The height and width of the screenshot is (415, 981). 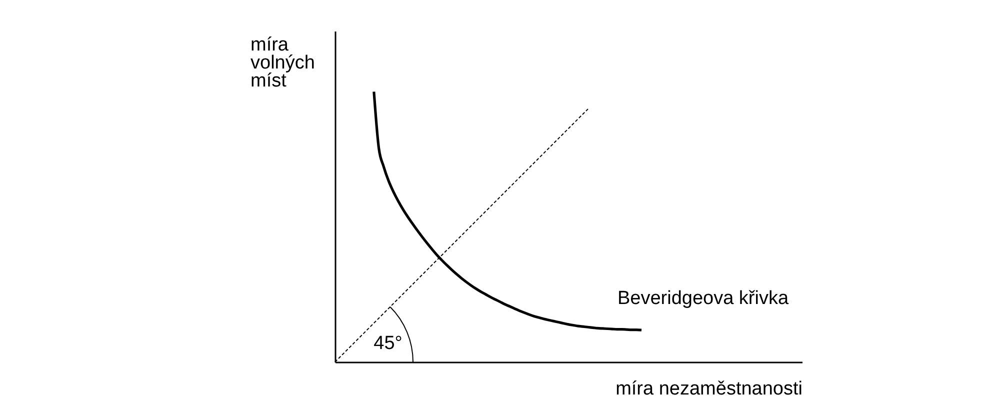 I want to click on annotation: 45°, so click(x=388, y=343).